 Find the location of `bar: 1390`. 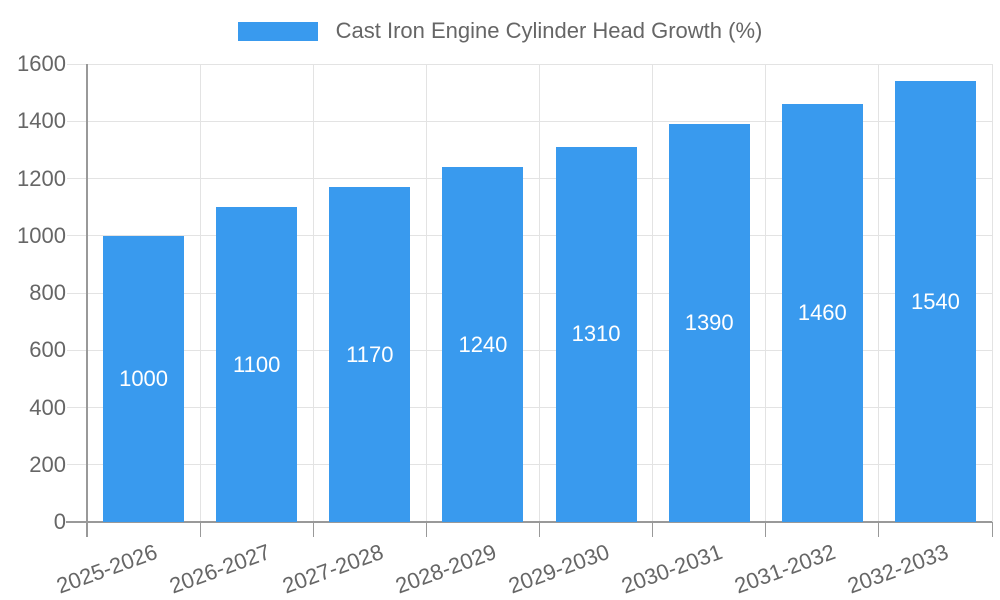

bar: 1390 is located at coordinates (709, 323).